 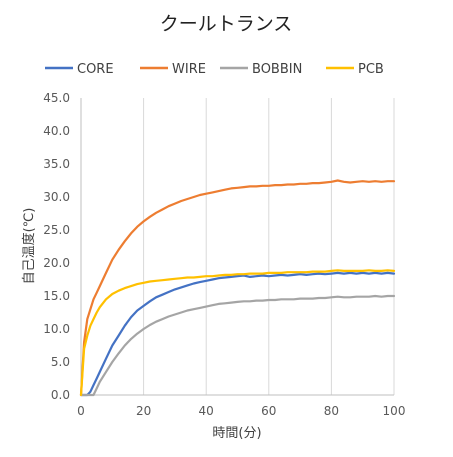 I want to click on x-tick-labels: 0 20 40 60 80 100, so click(x=241, y=411).